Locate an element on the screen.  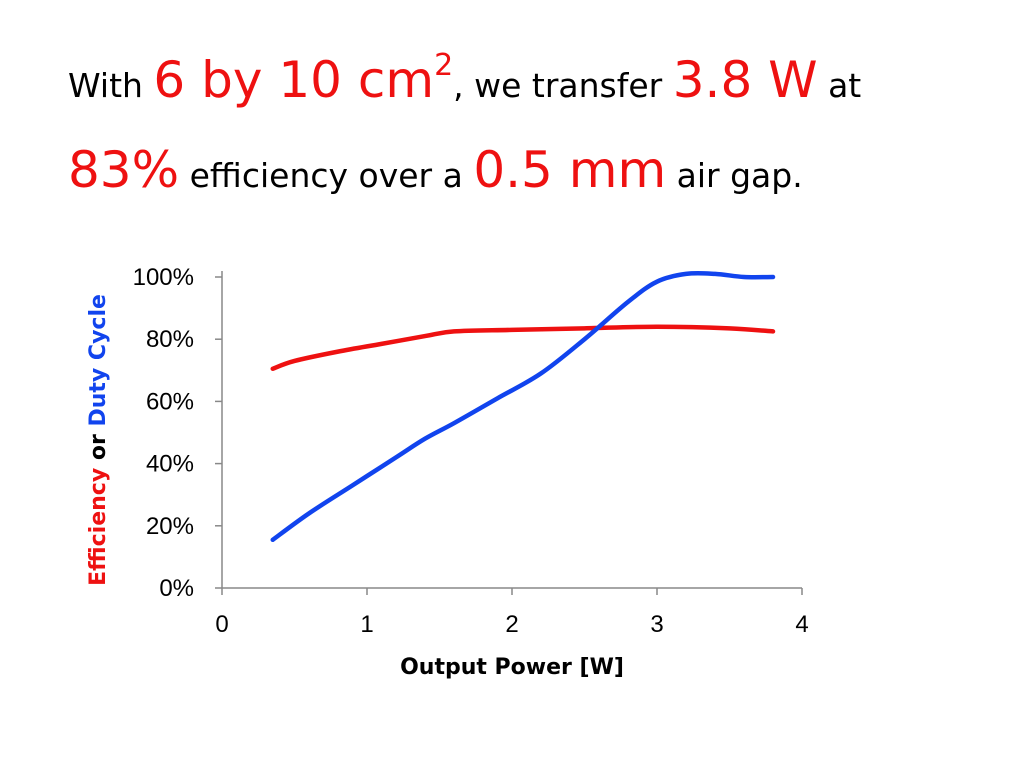
y-axis-label-duty-cycle: Duty Cycle is located at coordinates (98, 360).